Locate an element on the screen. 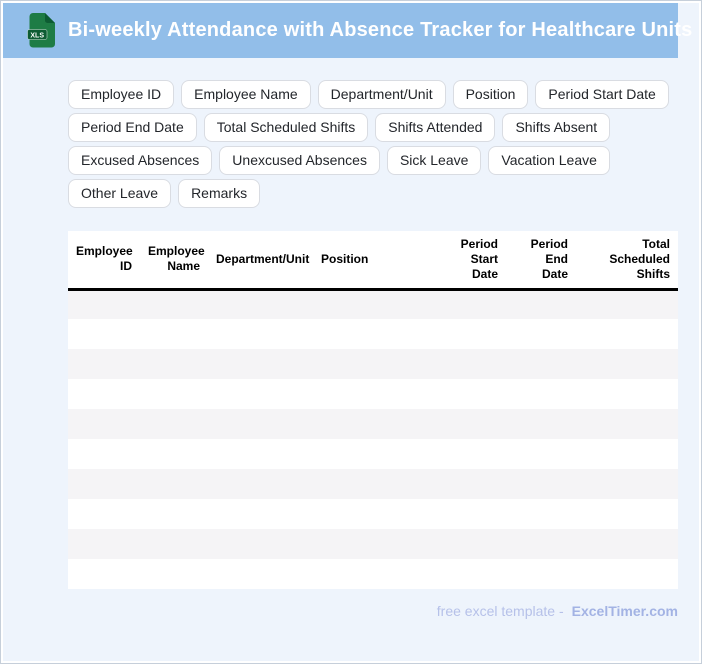  column-header-total-scheduled-shifts: Total Scheduled Shifts is located at coordinates (627, 261).